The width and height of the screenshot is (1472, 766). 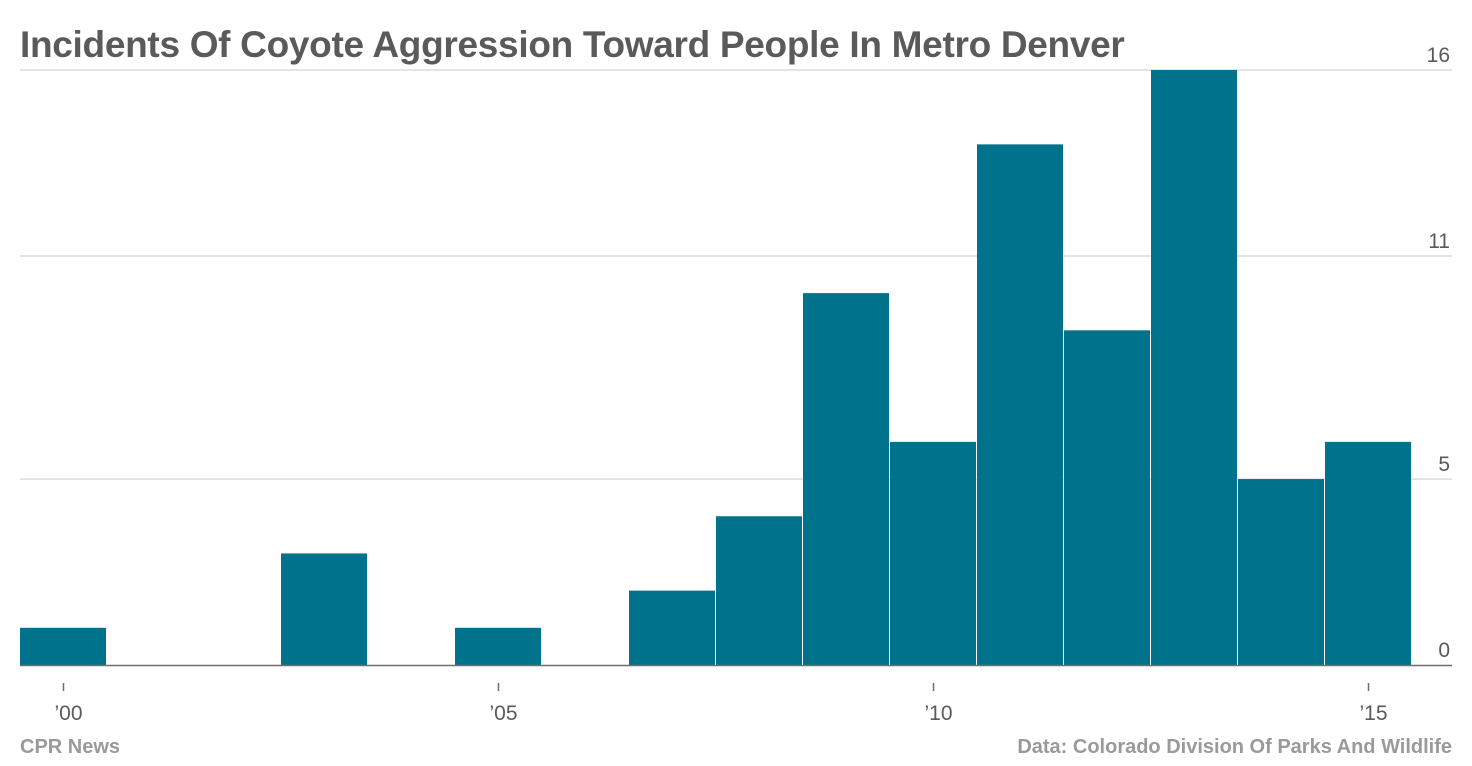 What do you see at coordinates (1438, 353) in the screenshot?
I see `y-axis-labels: 0 5 11 16` at bounding box center [1438, 353].